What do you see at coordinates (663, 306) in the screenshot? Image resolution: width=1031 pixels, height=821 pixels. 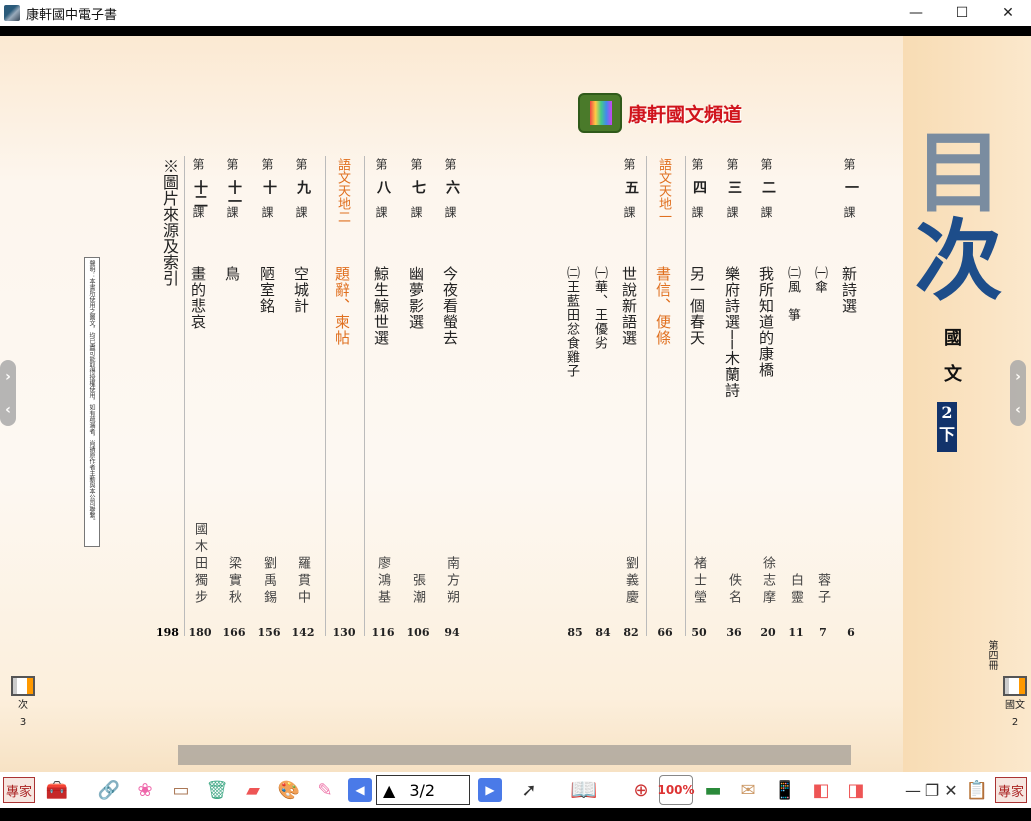 I see `entry-title: 書信、便條` at bounding box center [663, 306].